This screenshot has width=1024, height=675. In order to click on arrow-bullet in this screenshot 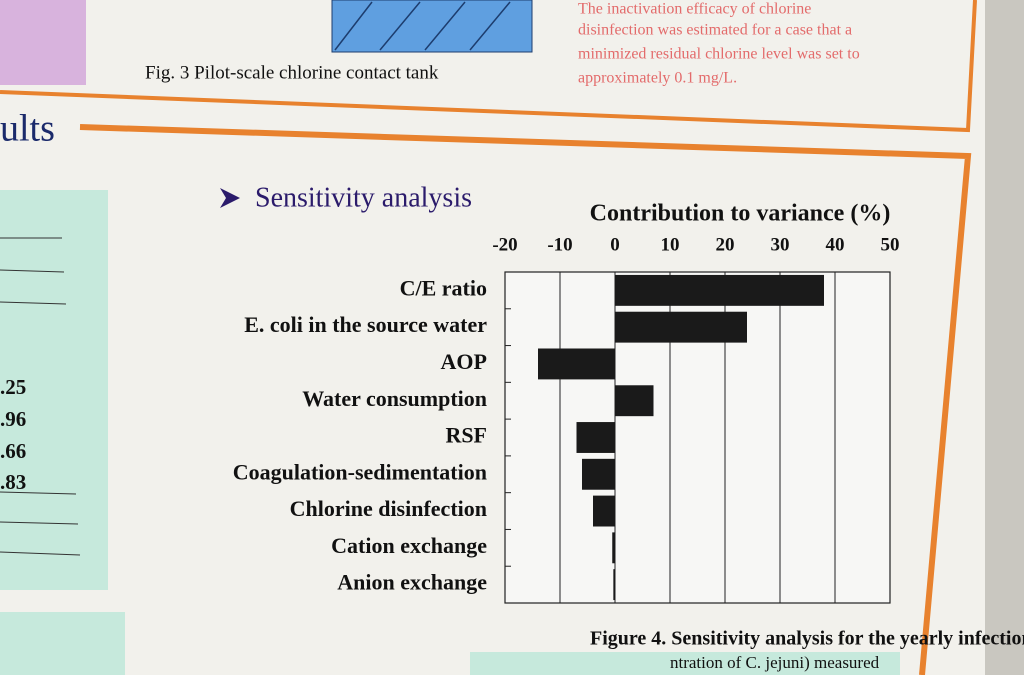, I will do `click(230, 198)`.